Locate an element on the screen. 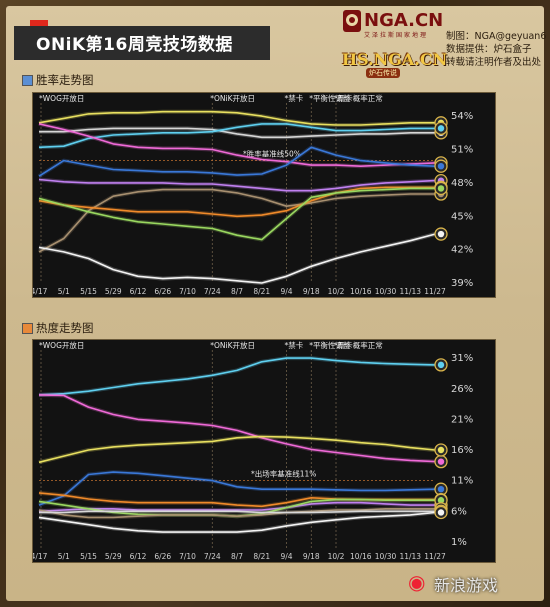 This screenshot has height=607, width=550. credit-author: 制图：NGA@geyuan6 is located at coordinates (496, 36).